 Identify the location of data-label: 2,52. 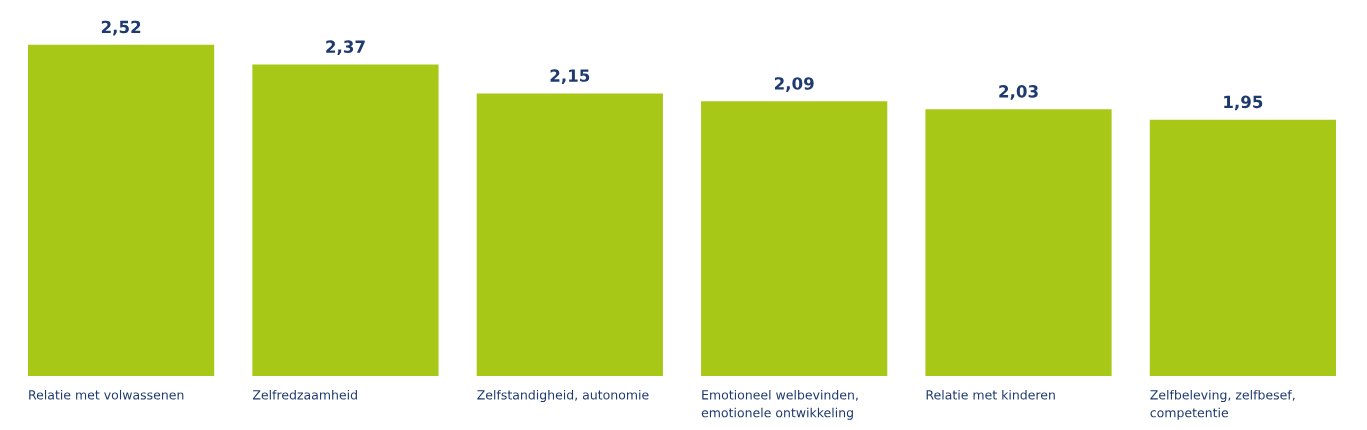
(121, 28).